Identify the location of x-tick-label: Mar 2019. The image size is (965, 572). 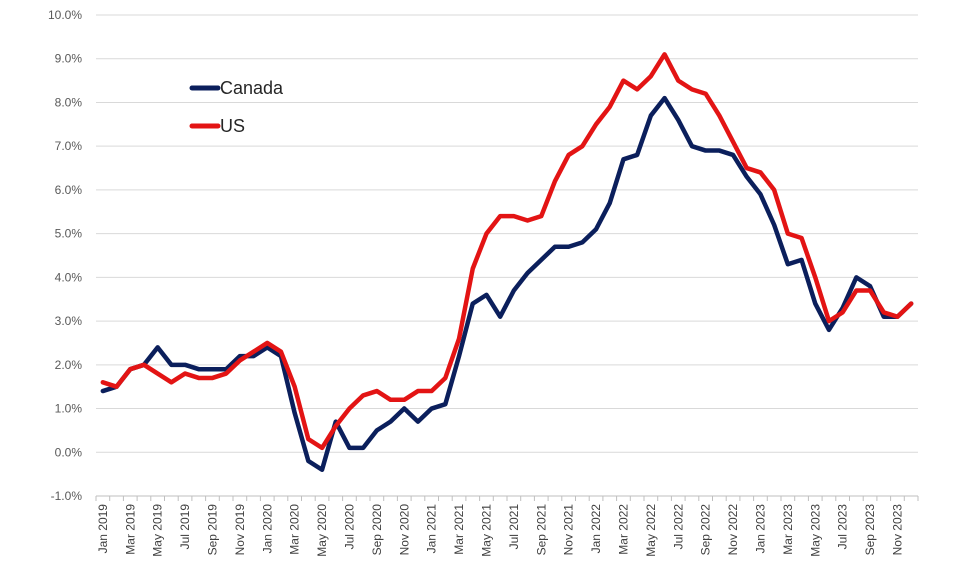
(130, 529).